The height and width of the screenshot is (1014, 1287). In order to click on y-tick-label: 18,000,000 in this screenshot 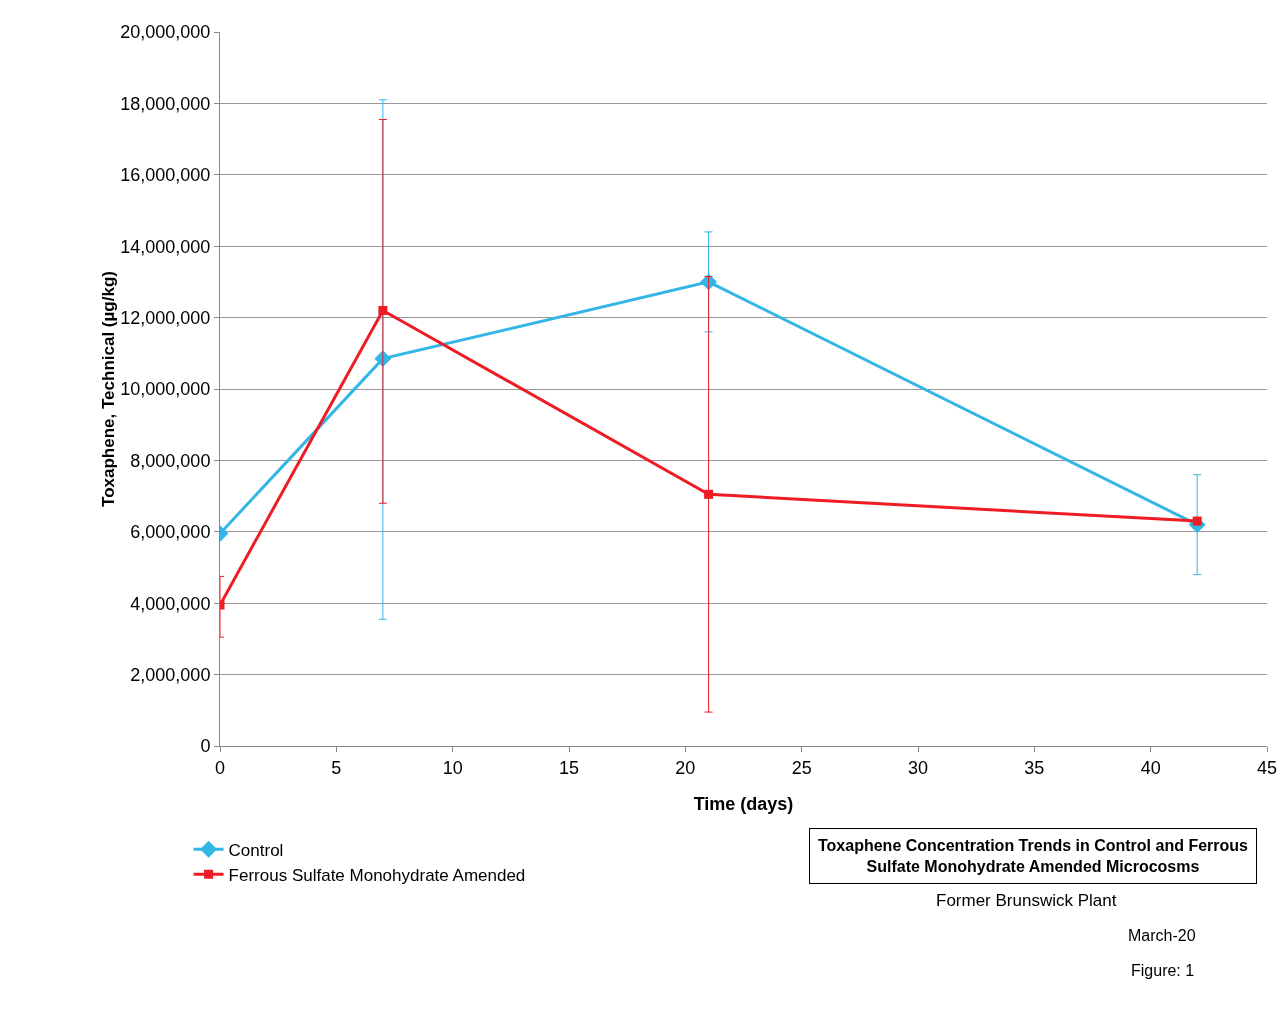, I will do `click(165, 103)`.